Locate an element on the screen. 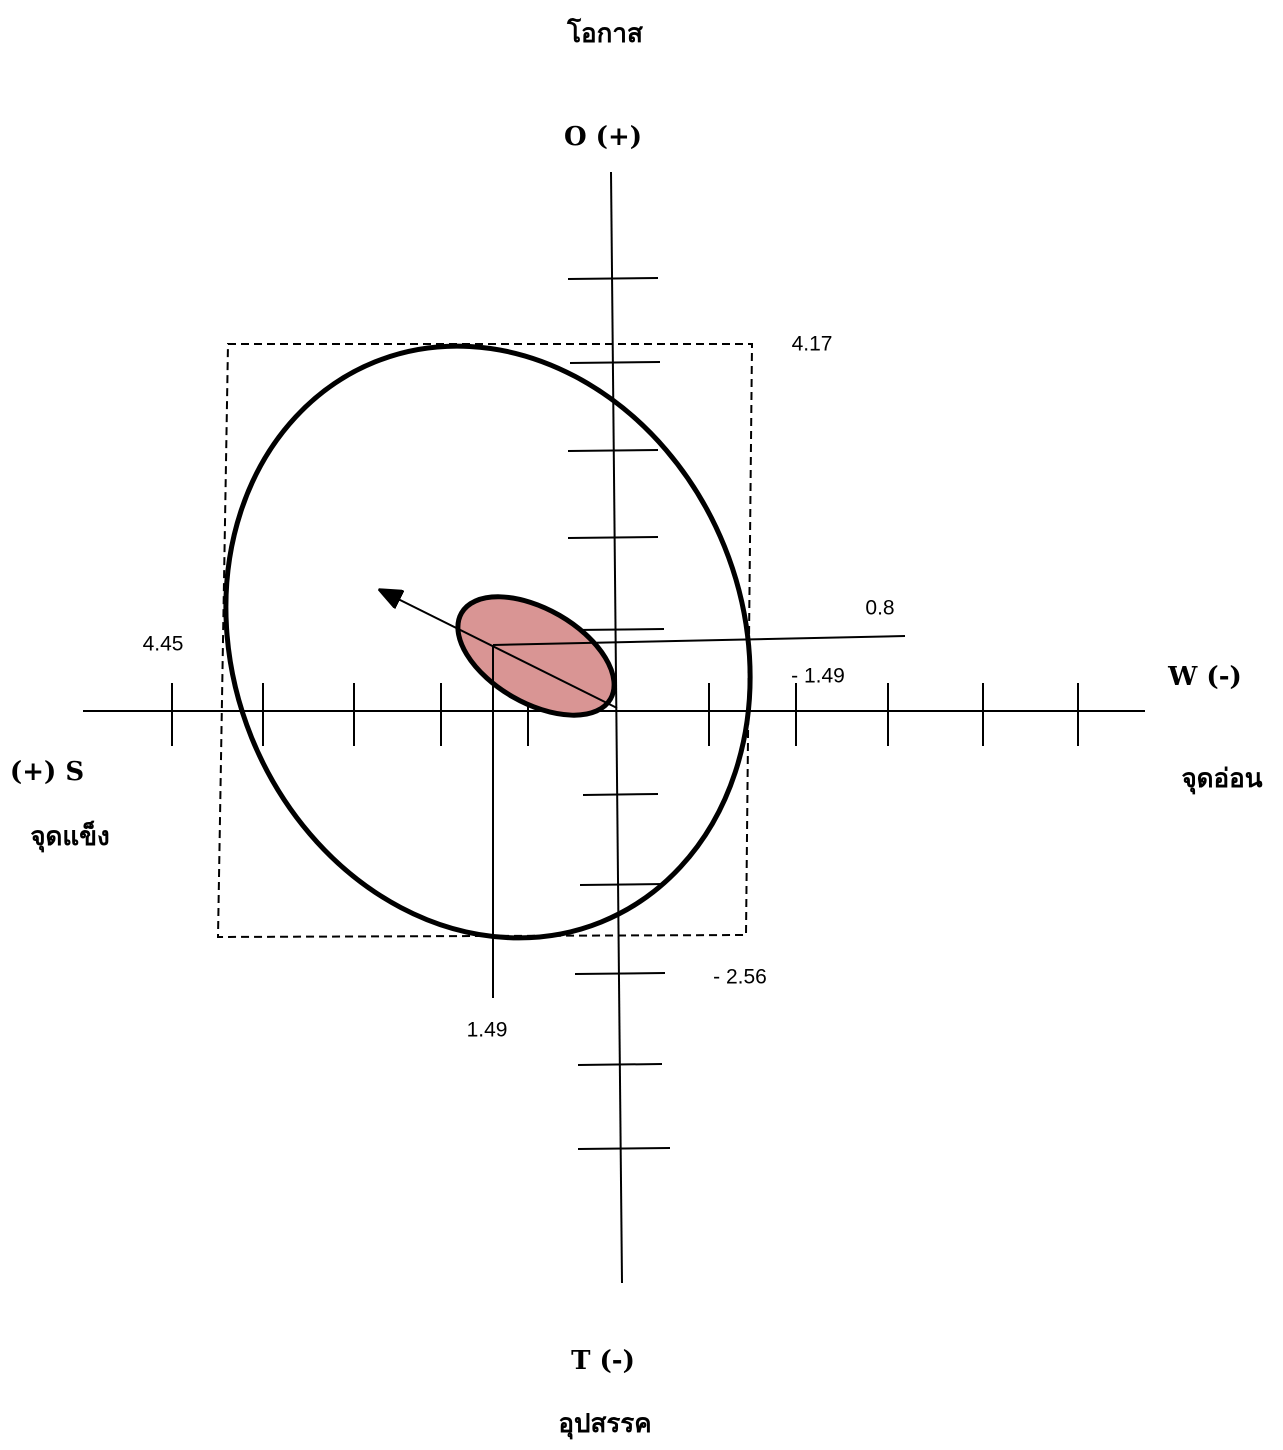 The width and height of the screenshot is (1283, 1450). axis-title: จุดอ่อน is located at coordinates (1221, 779).